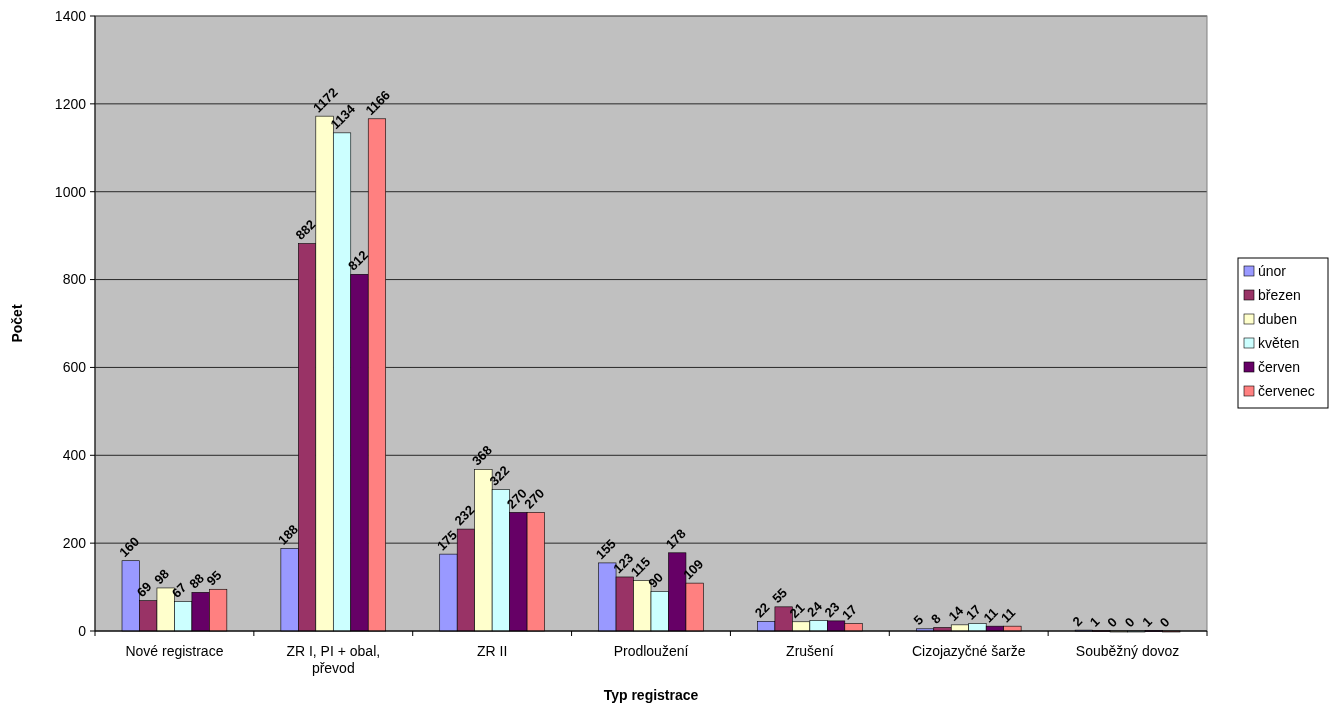 This screenshot has height=726, width=1332. Describe the element at coordinates (1279, 294) in the screenshot. I see `legend-label: březen` at that location.